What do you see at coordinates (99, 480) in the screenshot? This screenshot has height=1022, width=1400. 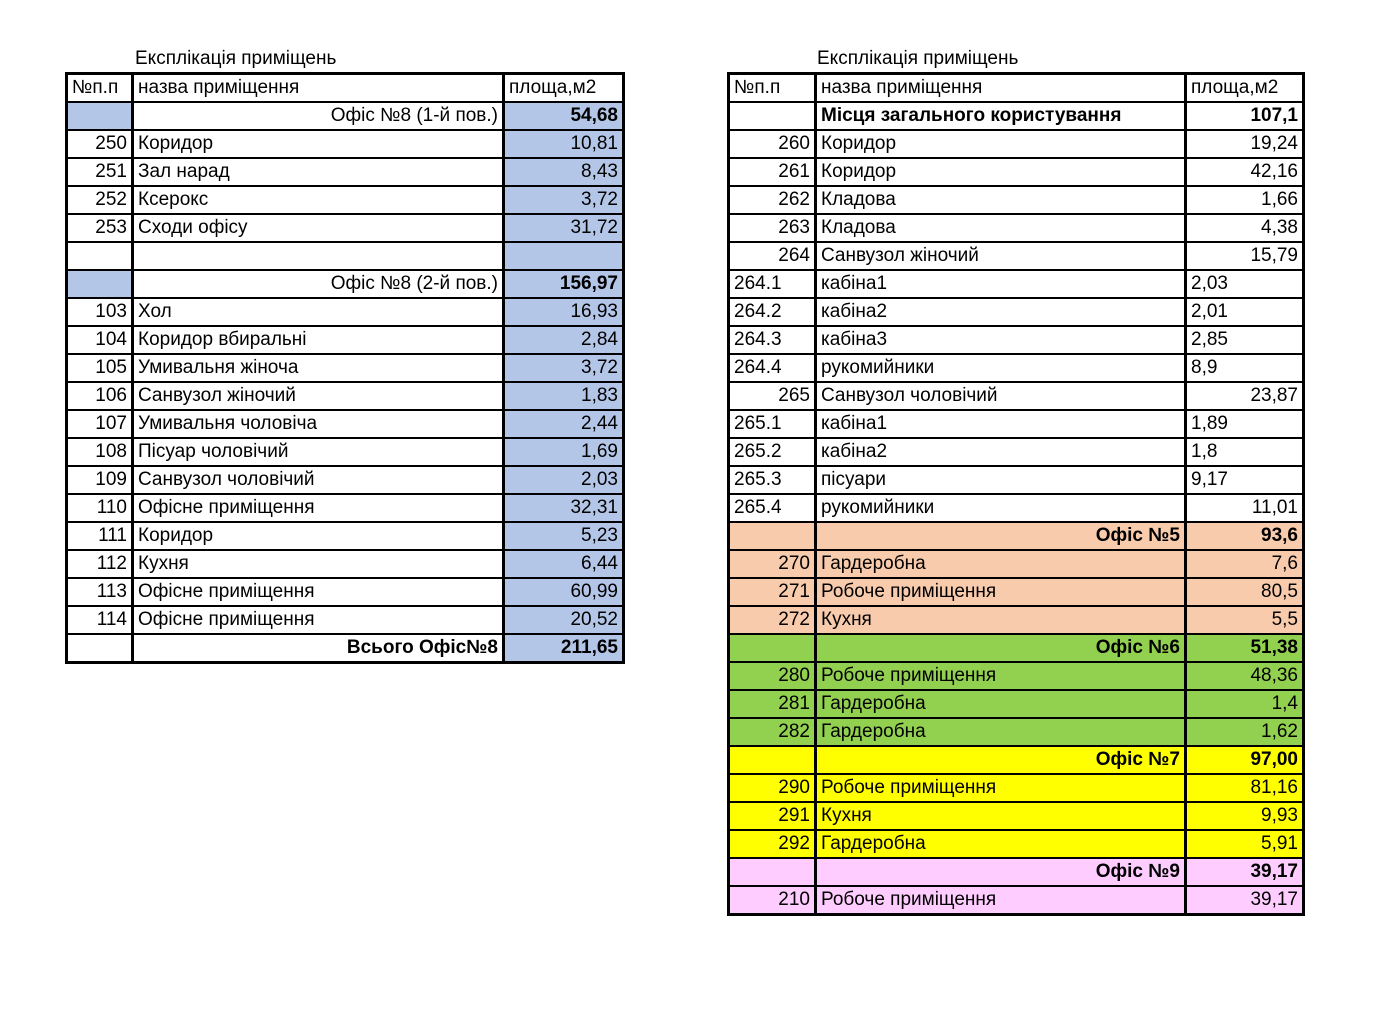 I see `cell: 109` at bounding box center [99, 480].